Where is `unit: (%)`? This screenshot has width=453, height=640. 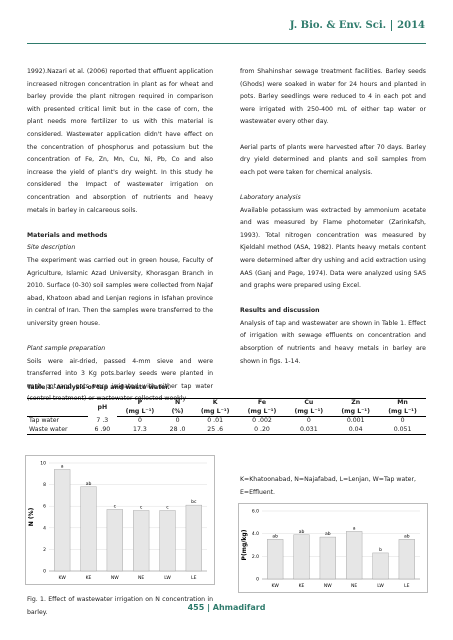 unit: (%) is located at coordinates (177, 412).